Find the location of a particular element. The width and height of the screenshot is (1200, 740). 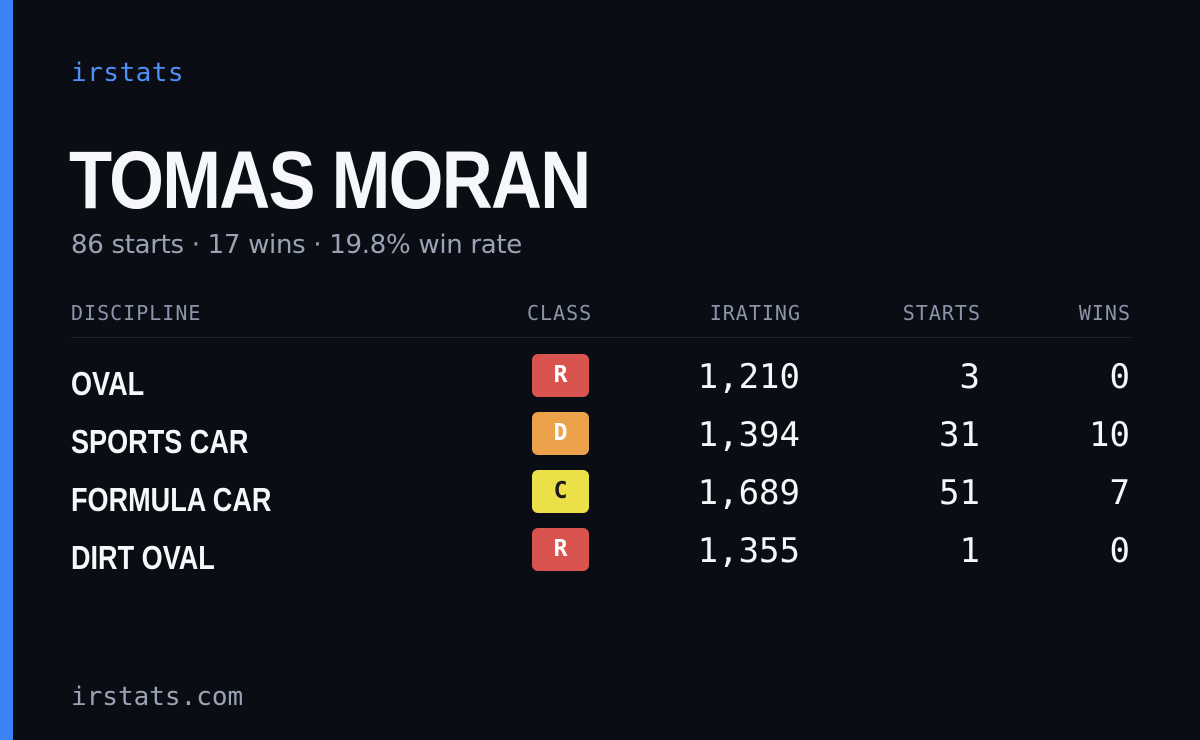

table-row: SPORTS CAR D 1,394 31 10 is located at coordinates (601, 435).